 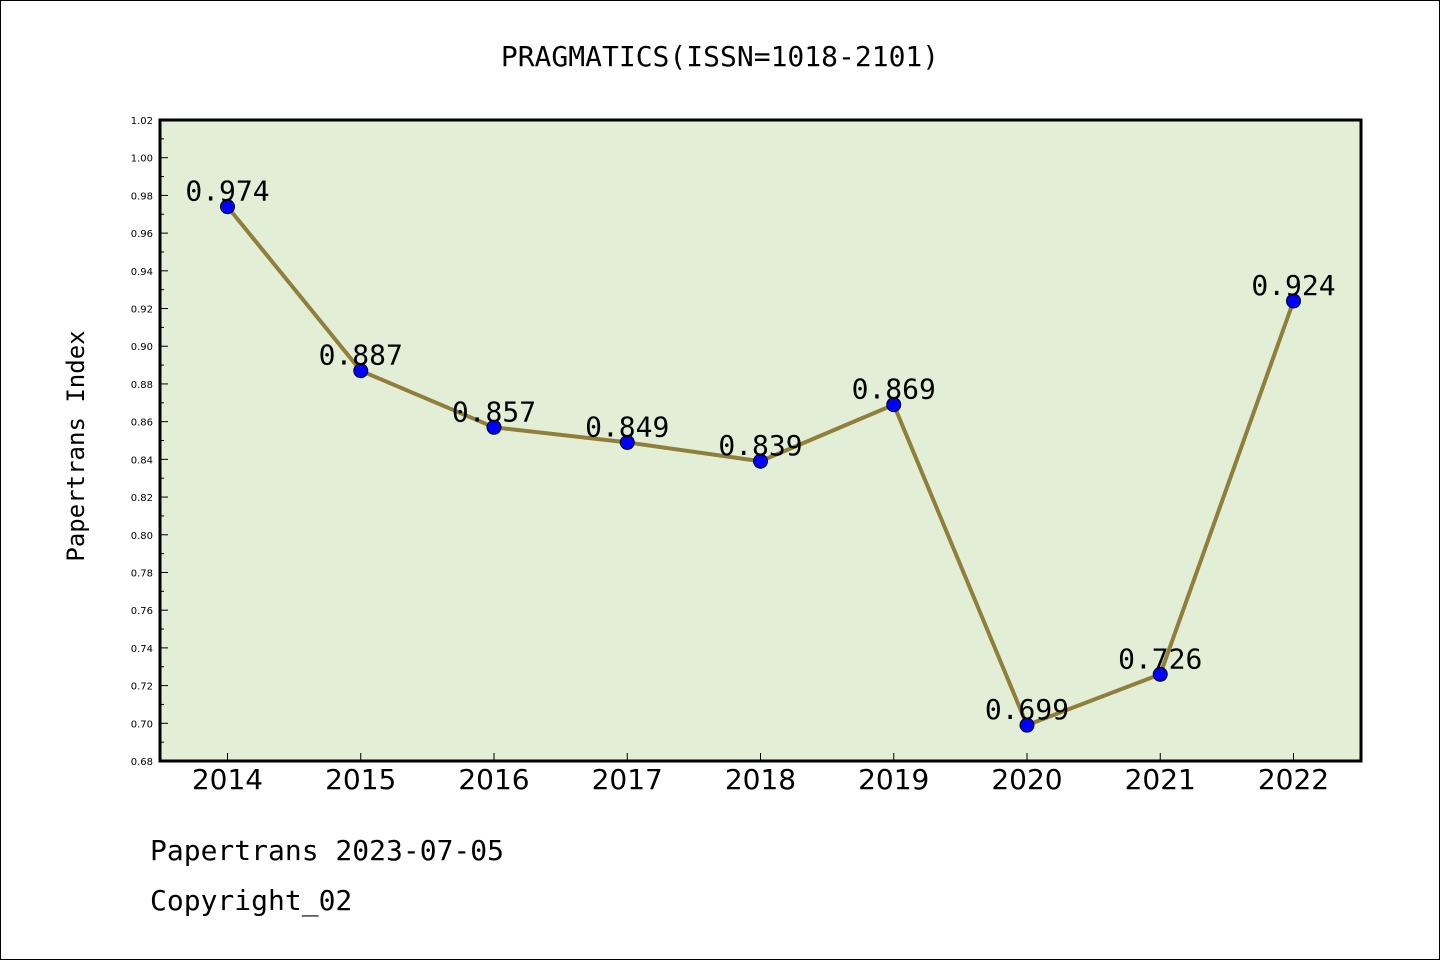 What do you see at coordinates (142, 121) in the screenshot?
I see `y-tick-label: 1.02` at bounding box center [142, 121].